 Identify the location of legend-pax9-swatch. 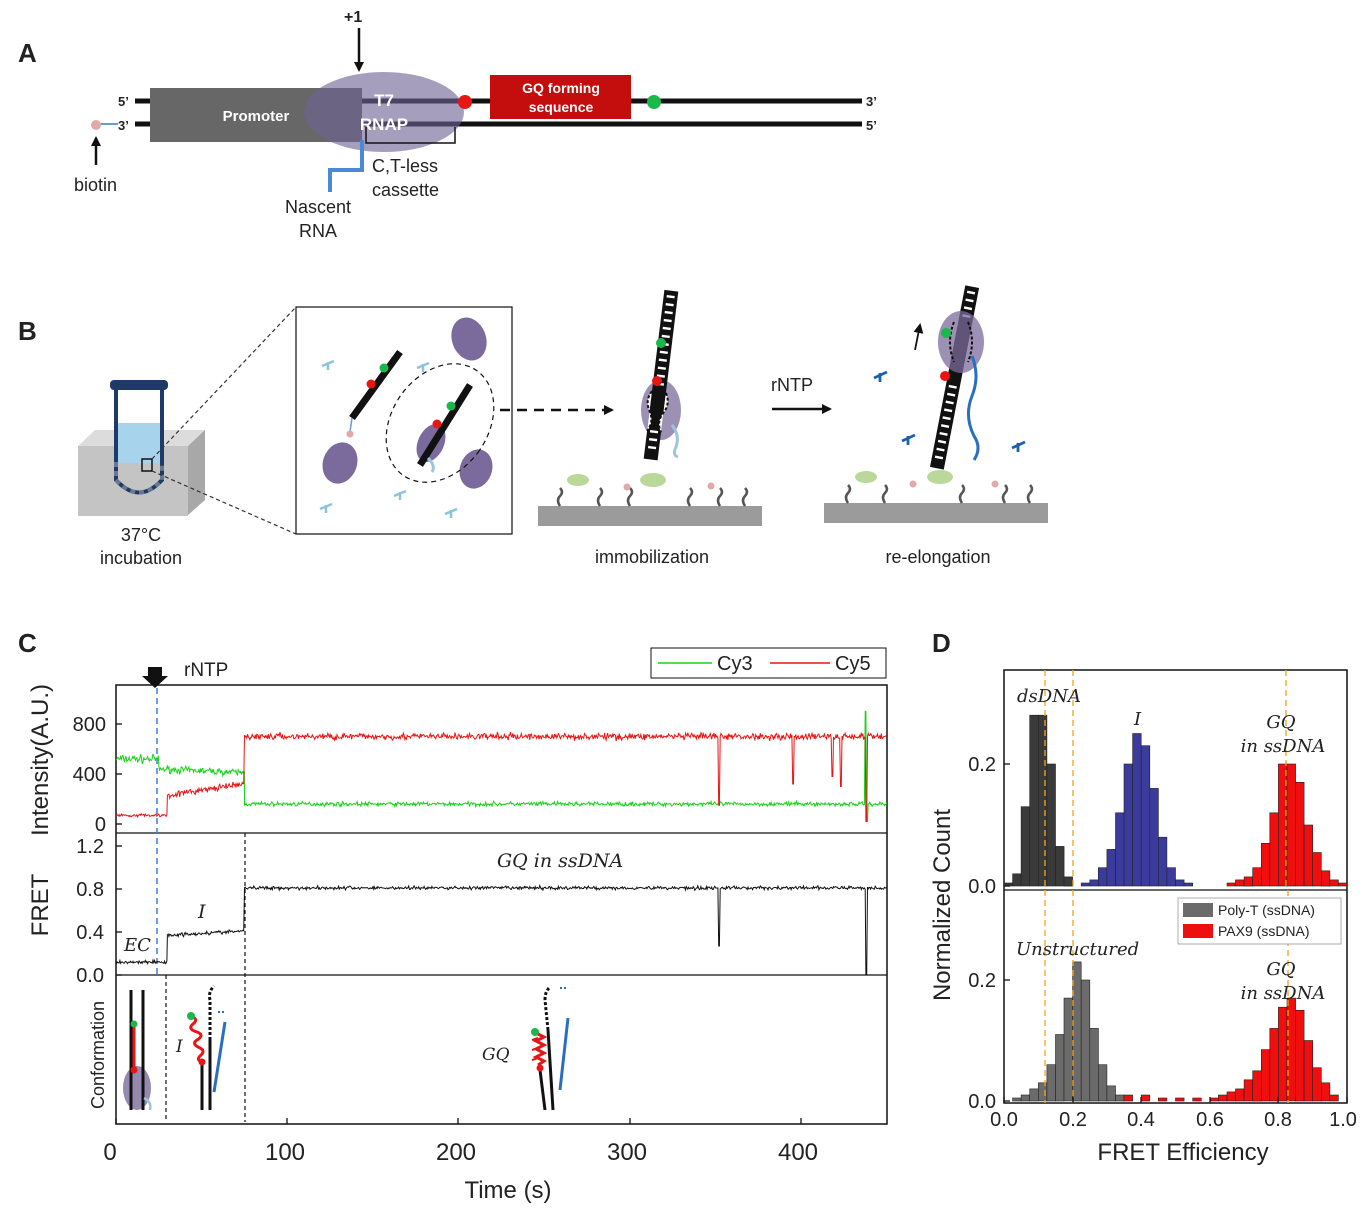
(1198, 931).